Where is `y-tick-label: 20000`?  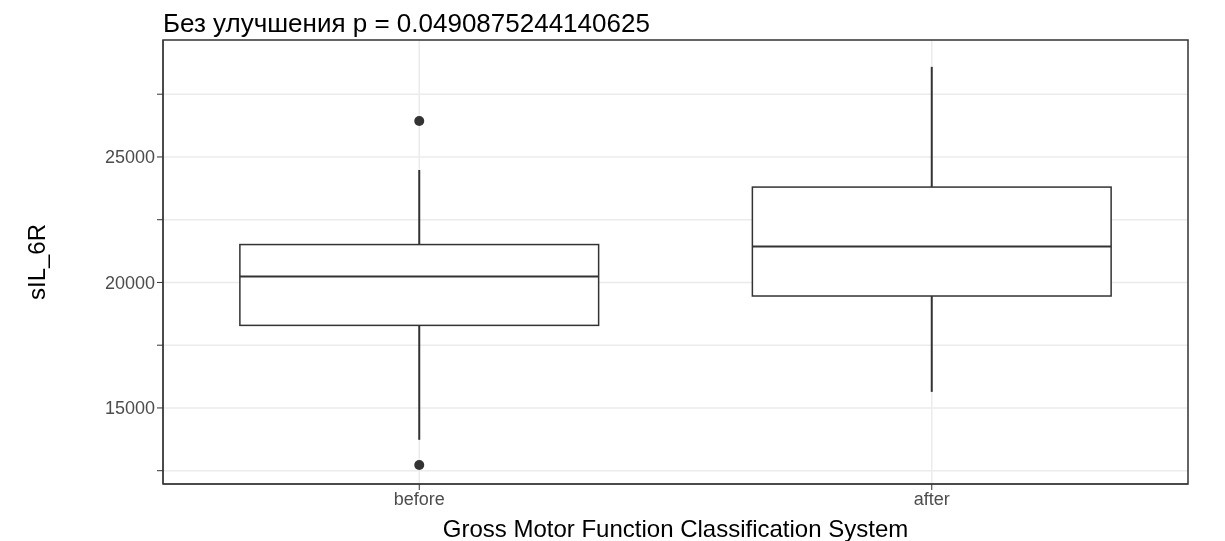 y-tick-label: 20000 is located at coordinates (129, 282).